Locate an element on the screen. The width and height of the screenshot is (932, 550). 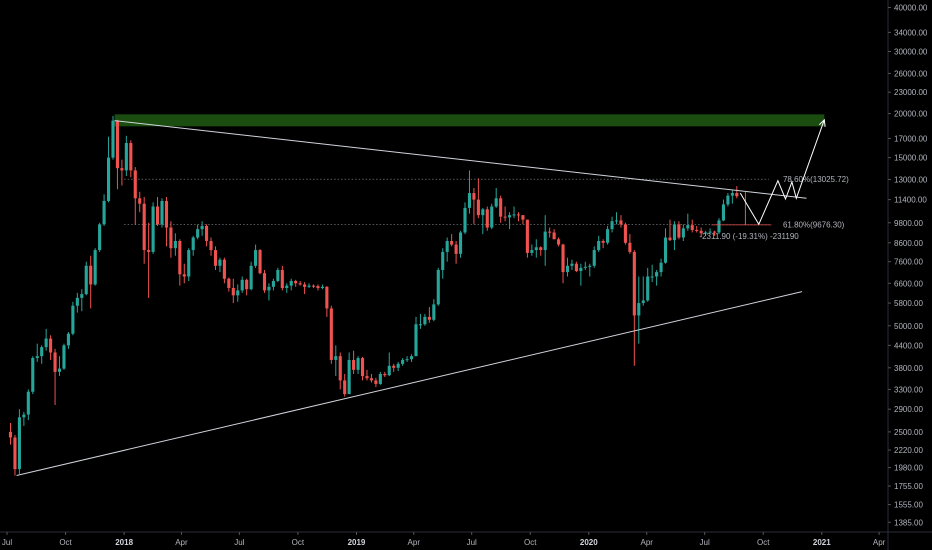
y-tick-label: 40000.00 is located at coordinates (911, 7).